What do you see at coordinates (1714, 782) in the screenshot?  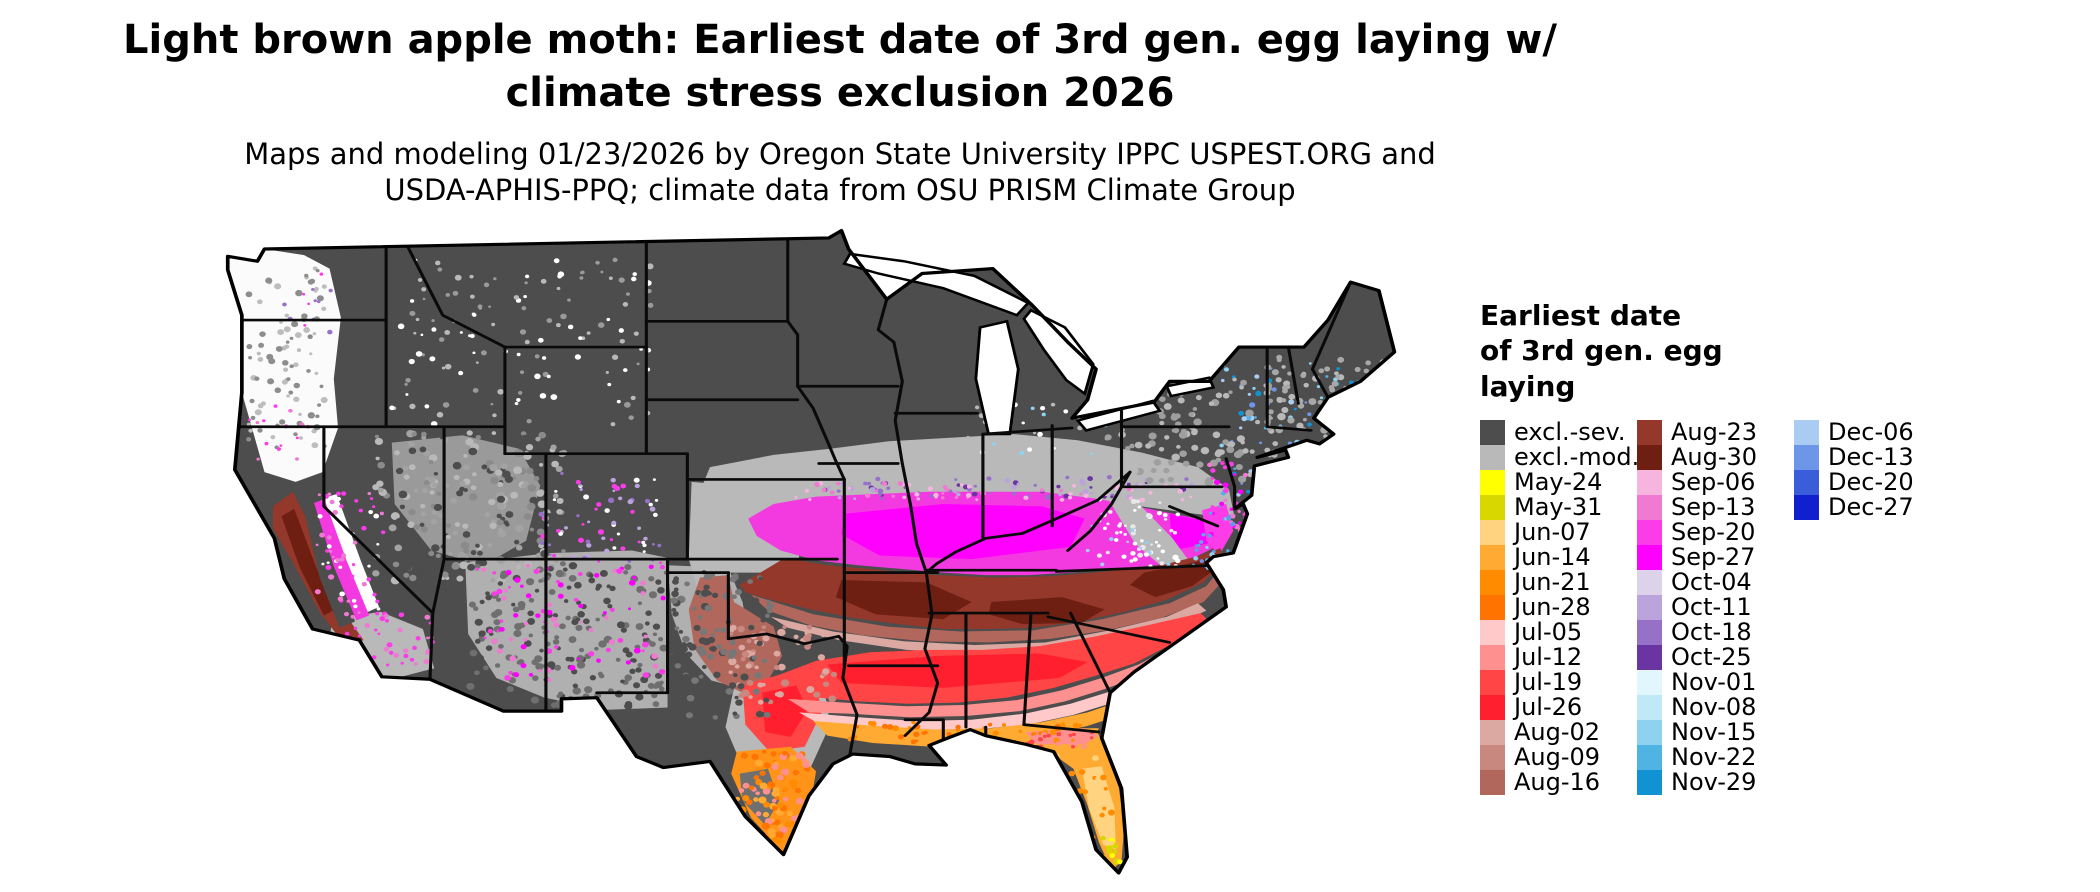 I see `legend-label: Nov-29` at bounding box center [1714, 782].